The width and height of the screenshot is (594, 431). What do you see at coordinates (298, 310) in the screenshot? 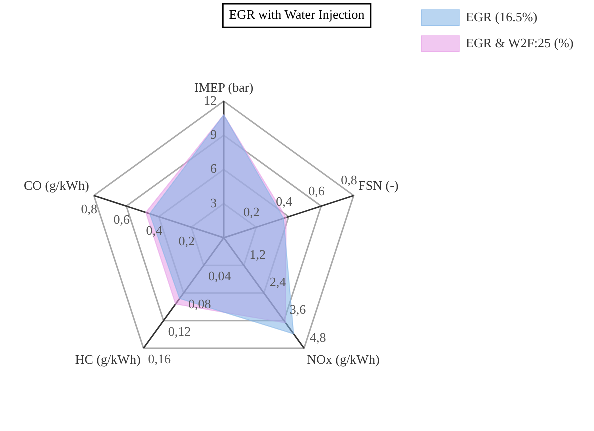
I see `text: 3,6` at bounding box center [298, 310].